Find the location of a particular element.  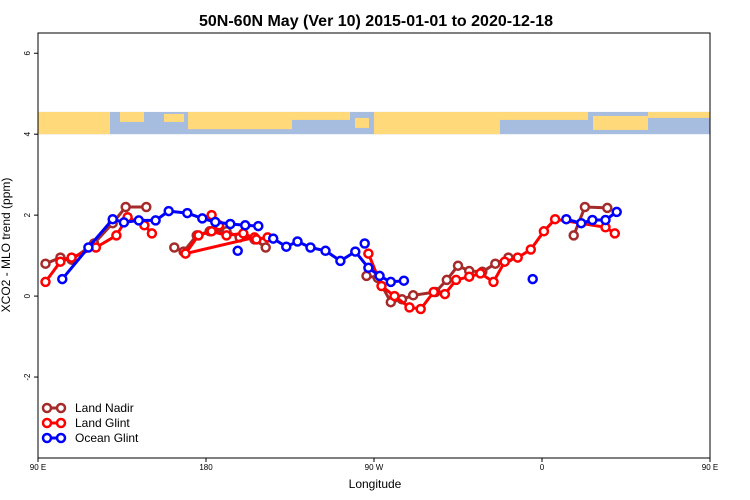

y-tick-label: 2 is located at coordinates (27, 214).